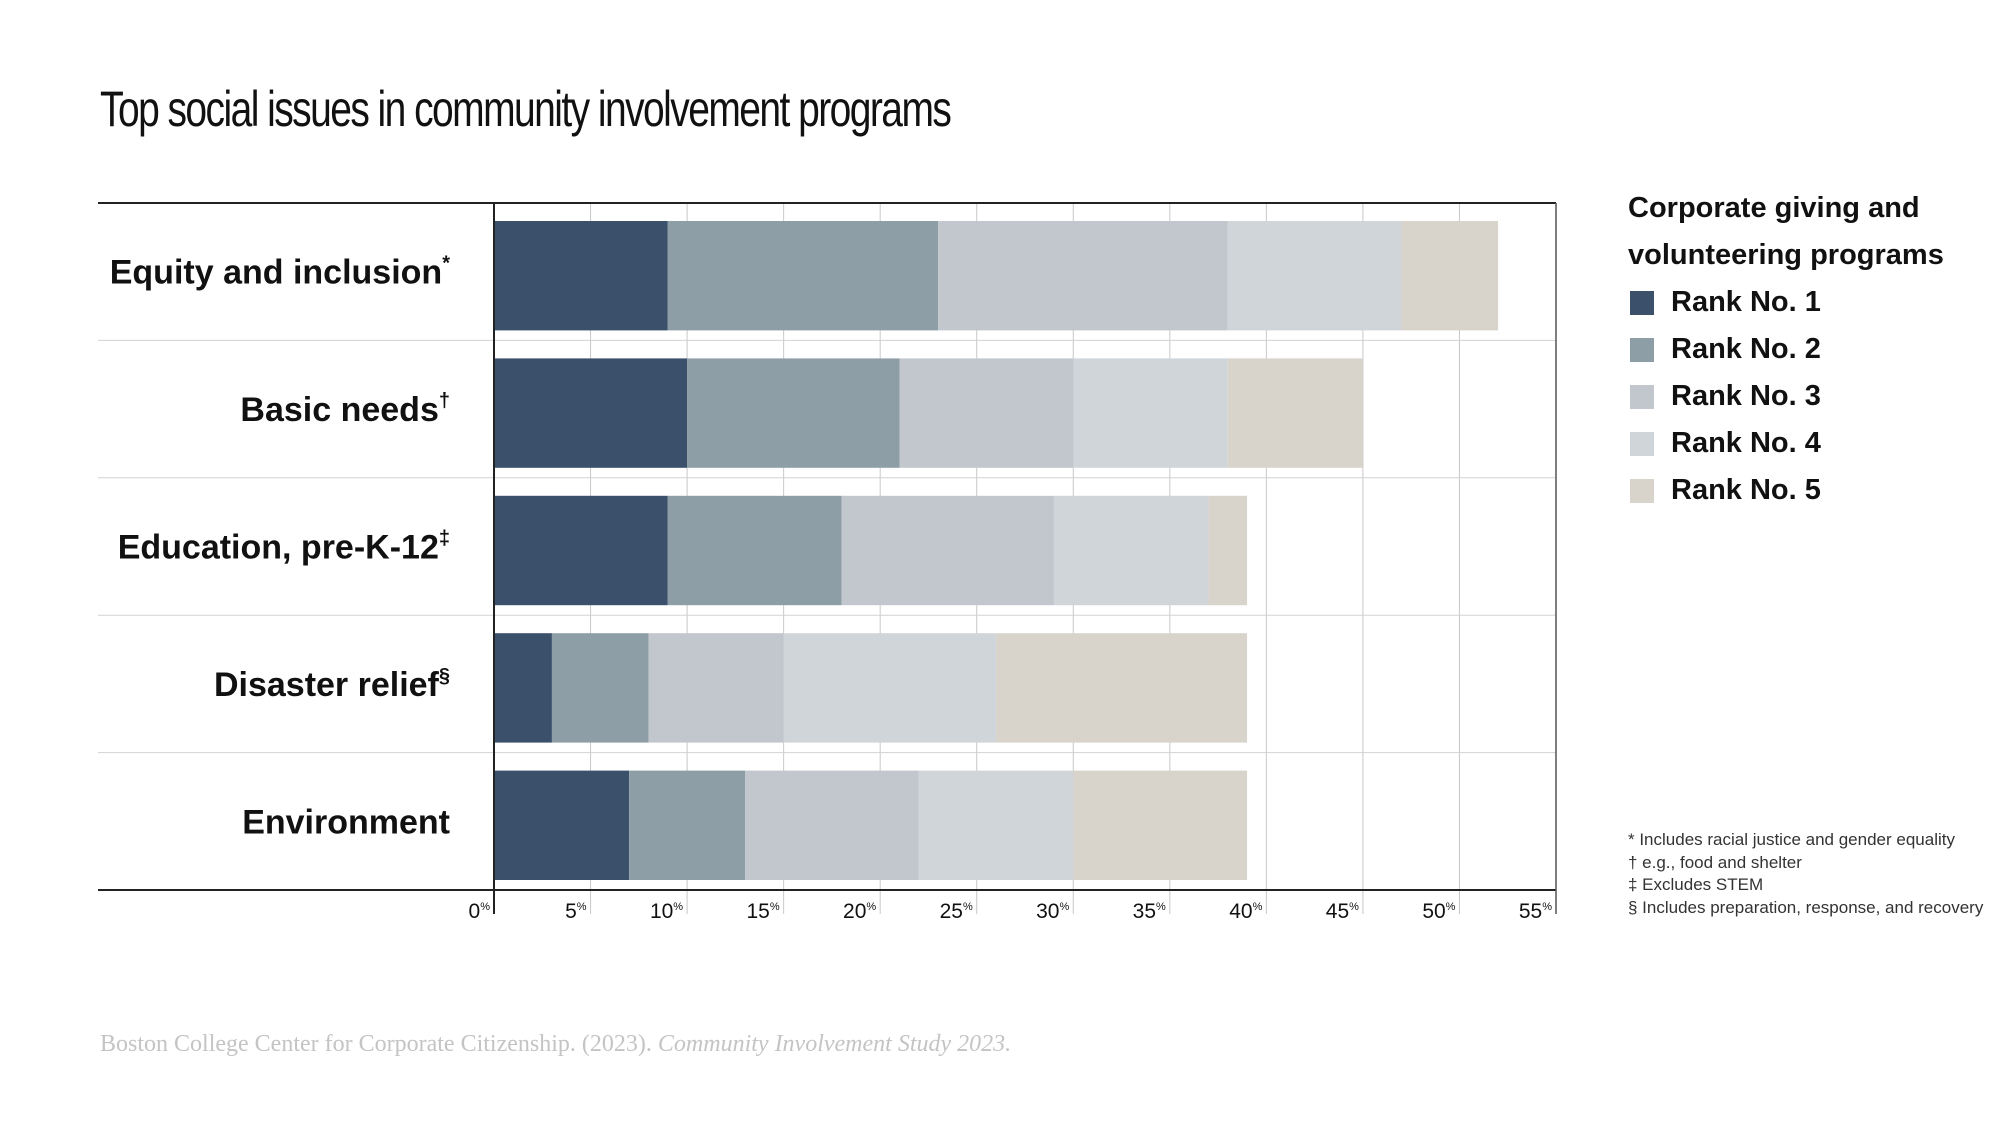 The image size is (2000, 1125). I want to click on x-tick-label-55: 55%, so click(1535, 911).